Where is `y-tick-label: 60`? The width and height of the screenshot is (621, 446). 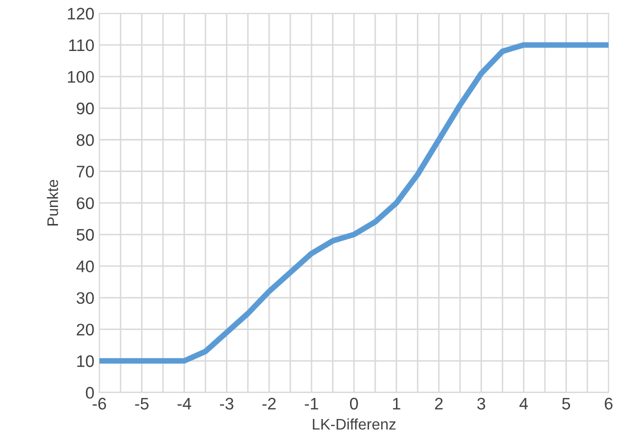 y-tick-label: 60 is located at coordinates (85, 203).